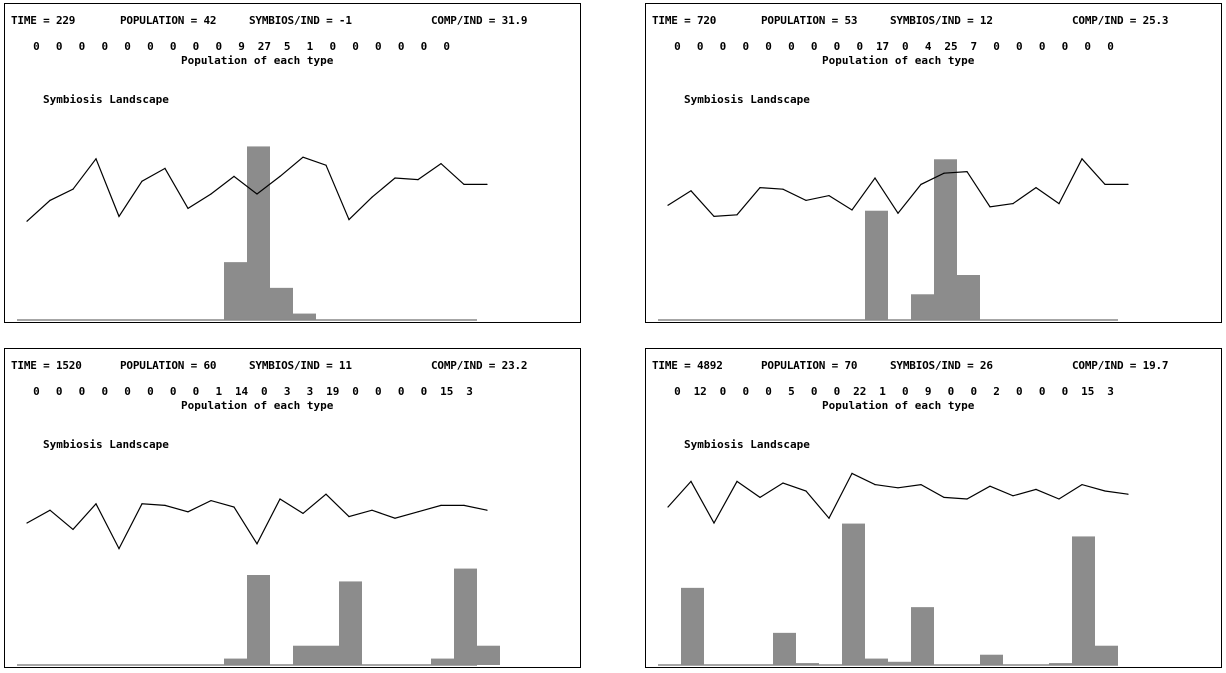 The image size is (1226, 673). I want to click on symbios-readout: SYMBIOS/IND = 26, so click(941, 365).